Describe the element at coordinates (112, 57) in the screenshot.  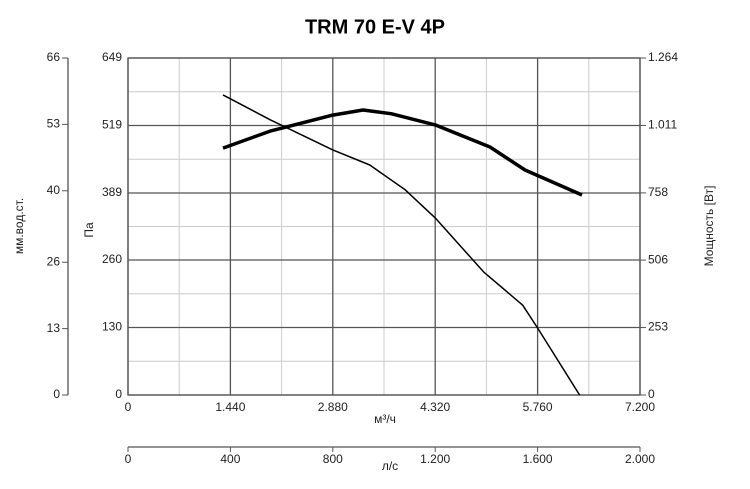
I see `y-tick-label: 649` at that location.